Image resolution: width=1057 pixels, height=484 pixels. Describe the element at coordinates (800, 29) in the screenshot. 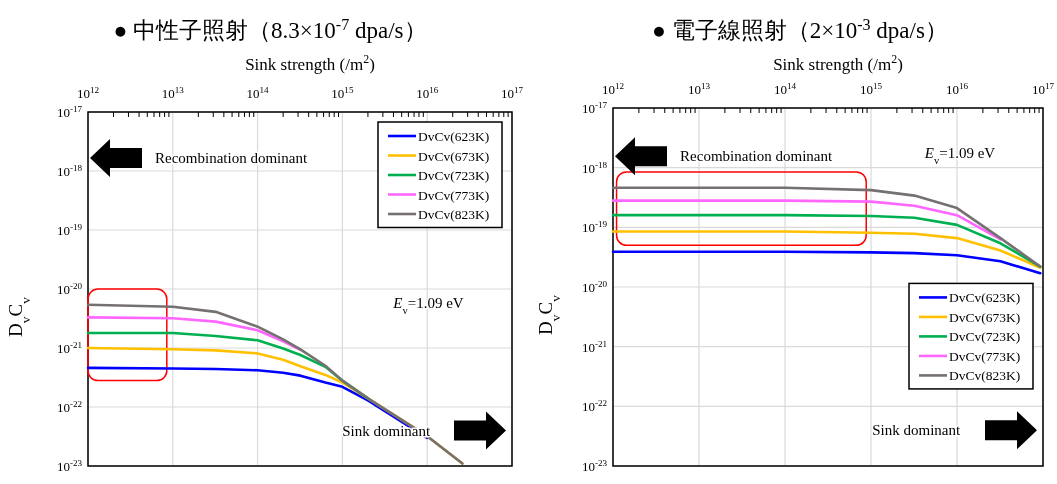

I see `chart-title: ● 電子線照射（2×10$^{-3}$ dpa/s）` at that location.